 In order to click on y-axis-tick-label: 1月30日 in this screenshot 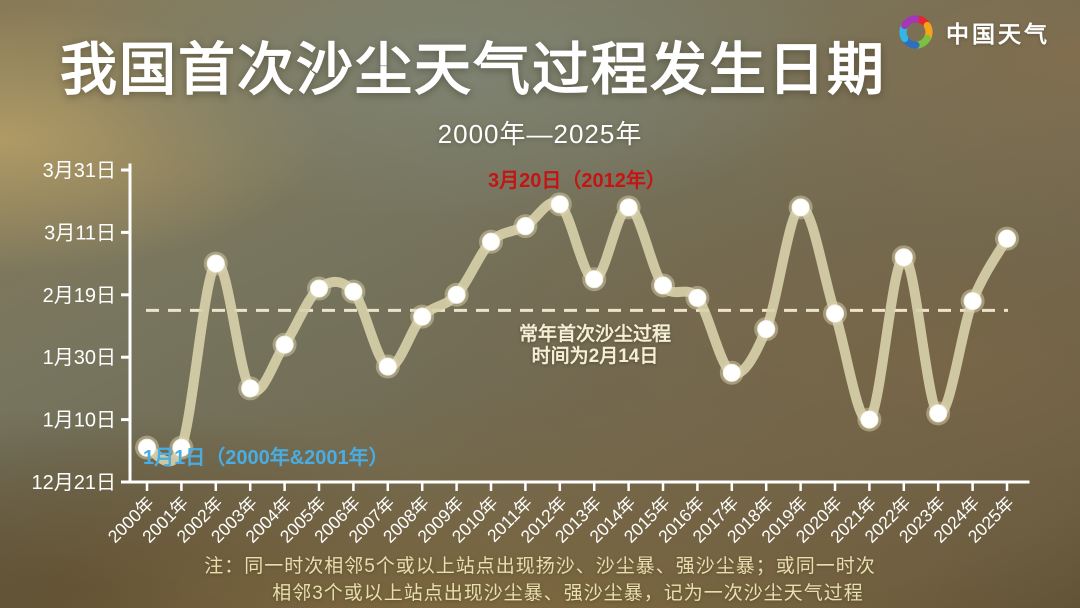, I will do `click(79, 358)`.